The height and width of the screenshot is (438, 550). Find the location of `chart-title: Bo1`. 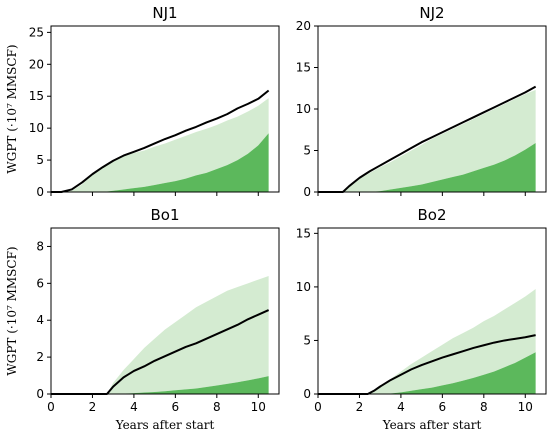

chart-title: Bo1 is located at coordinates (164, 215).